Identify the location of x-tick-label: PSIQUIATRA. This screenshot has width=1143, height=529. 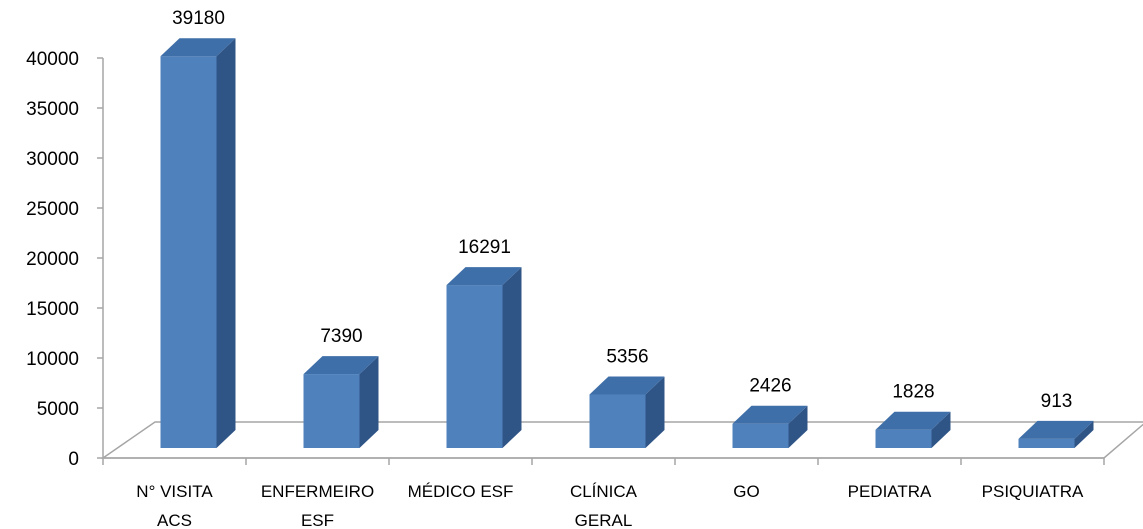
(1033, 491).